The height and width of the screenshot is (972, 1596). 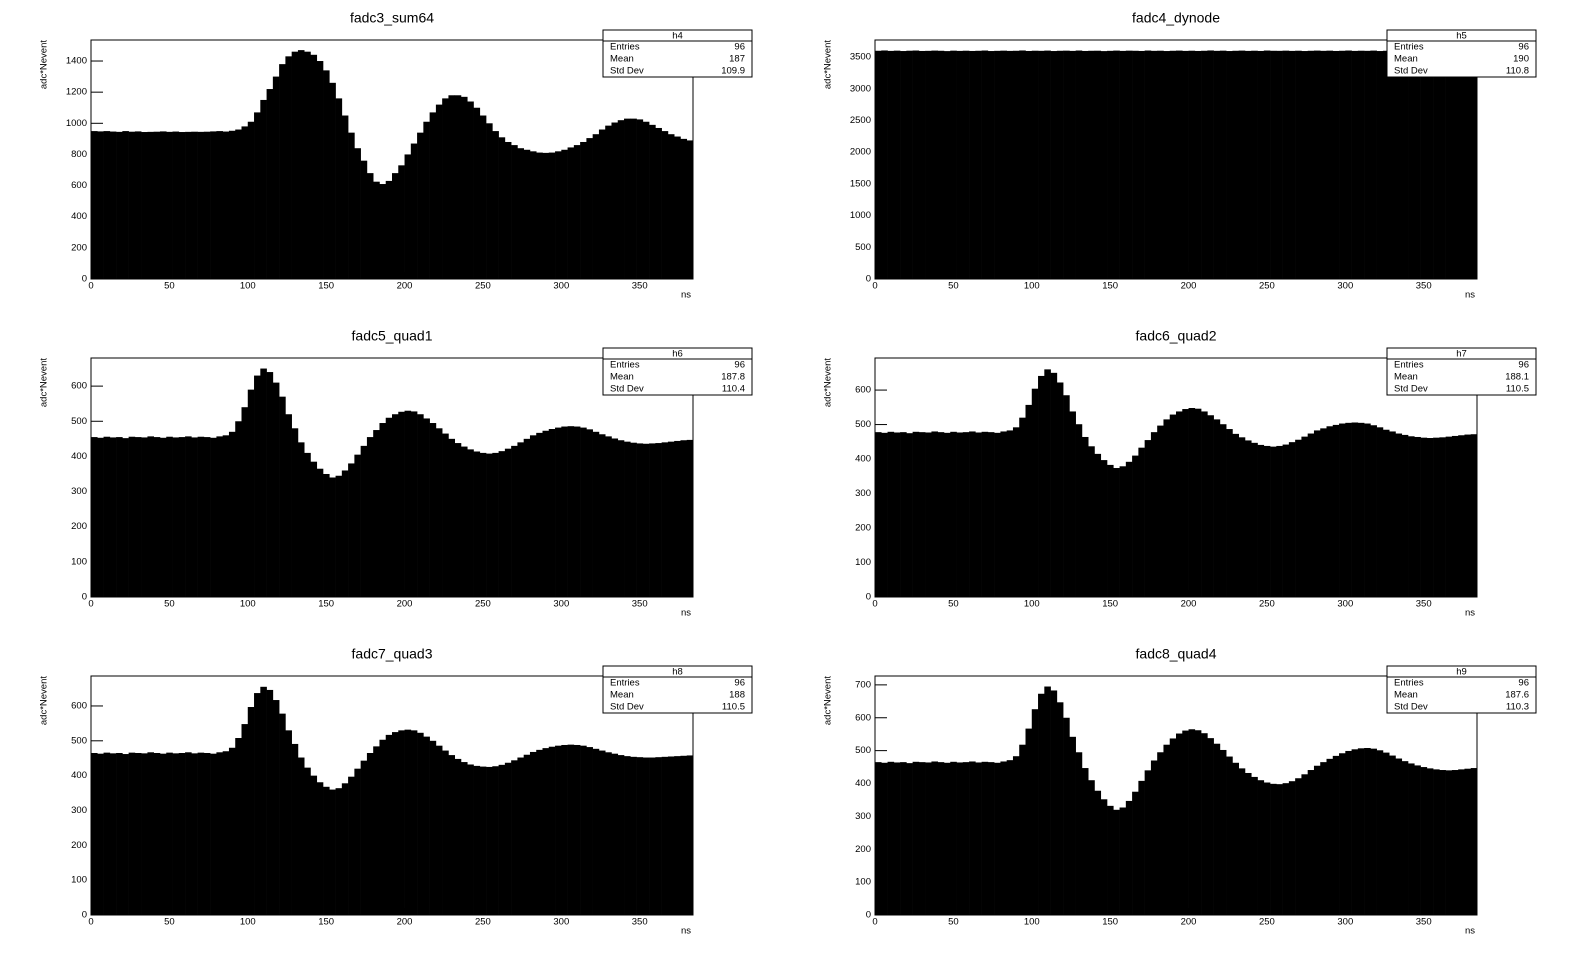 What do you see at coordinates (627, 71) in the screenshot?
I see `stats-label: Std Dev` at bounding box center [627, 71].